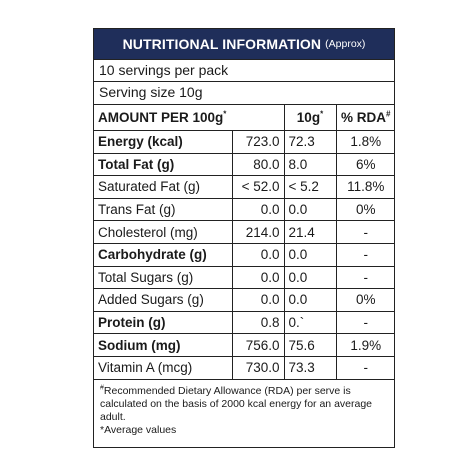  Describe the element at coordinates (365, 164) in the screenshot. I see `value-rda: 6%` at that location.